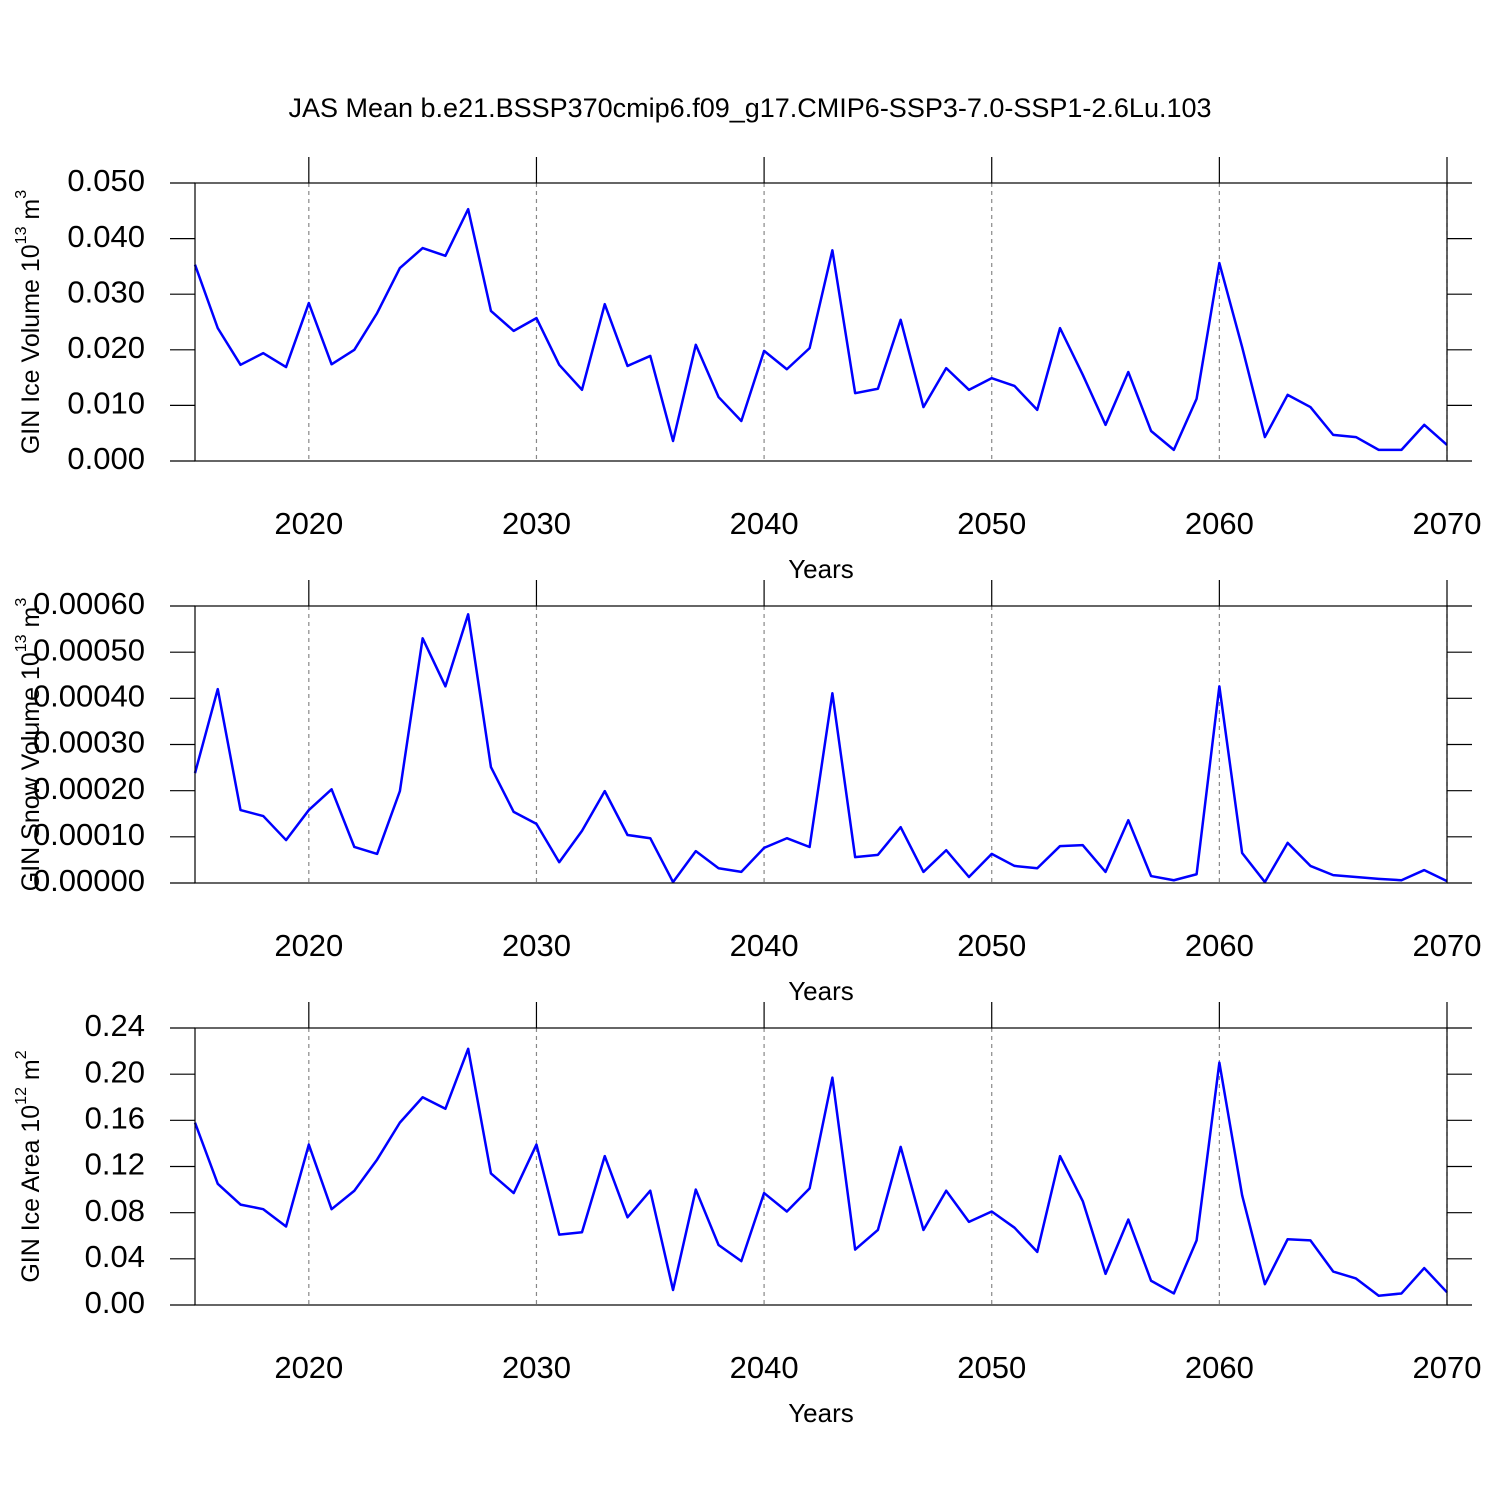 This screenshot has width=1500, height=1500. I want to click on y-axis-label: GIN Snow Volume 1013 m3, so click(28, 745).